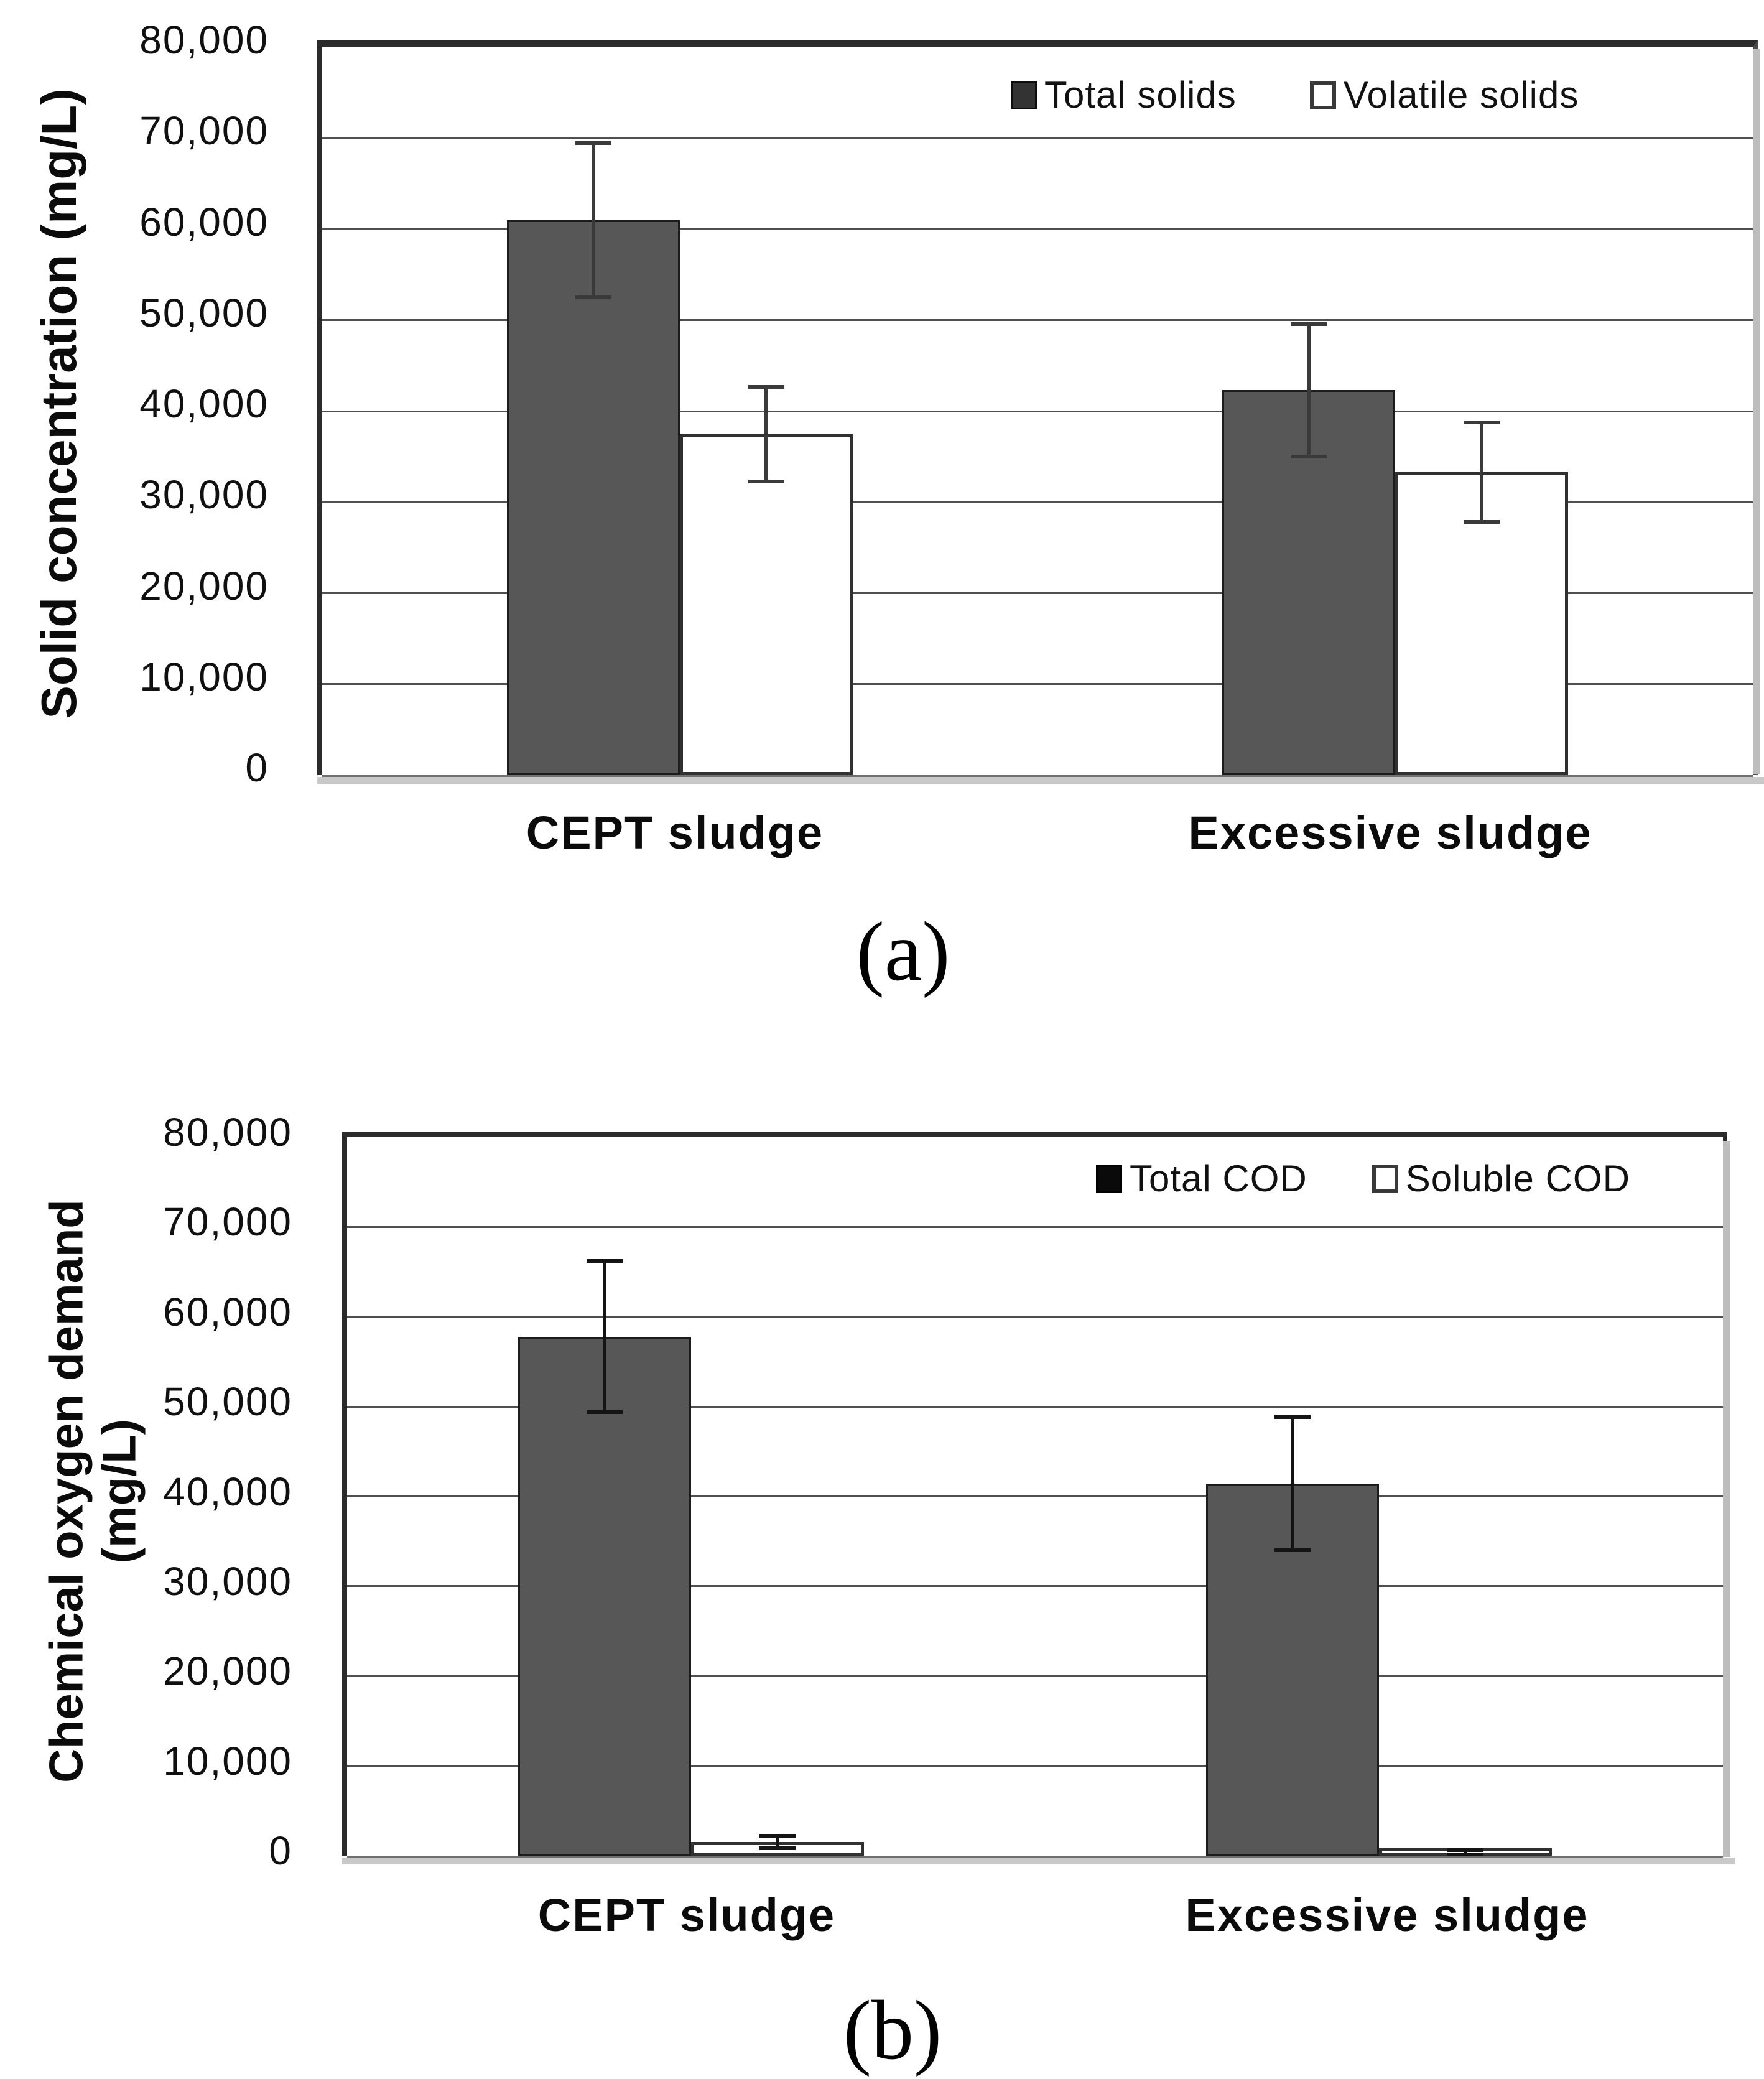  I want to click on bar-total-solids-cept-sludge, so click(593, 498).